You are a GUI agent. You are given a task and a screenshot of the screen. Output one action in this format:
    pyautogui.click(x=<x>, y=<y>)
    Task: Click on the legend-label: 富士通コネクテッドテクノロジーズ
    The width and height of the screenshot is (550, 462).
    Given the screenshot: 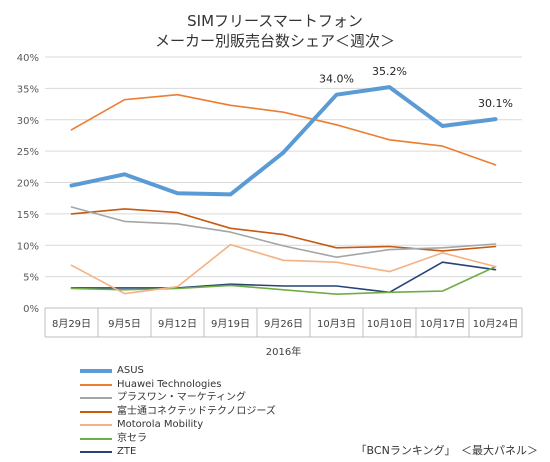 What is the action you would take?
    pyautogui.click(x=196, y=411)
    